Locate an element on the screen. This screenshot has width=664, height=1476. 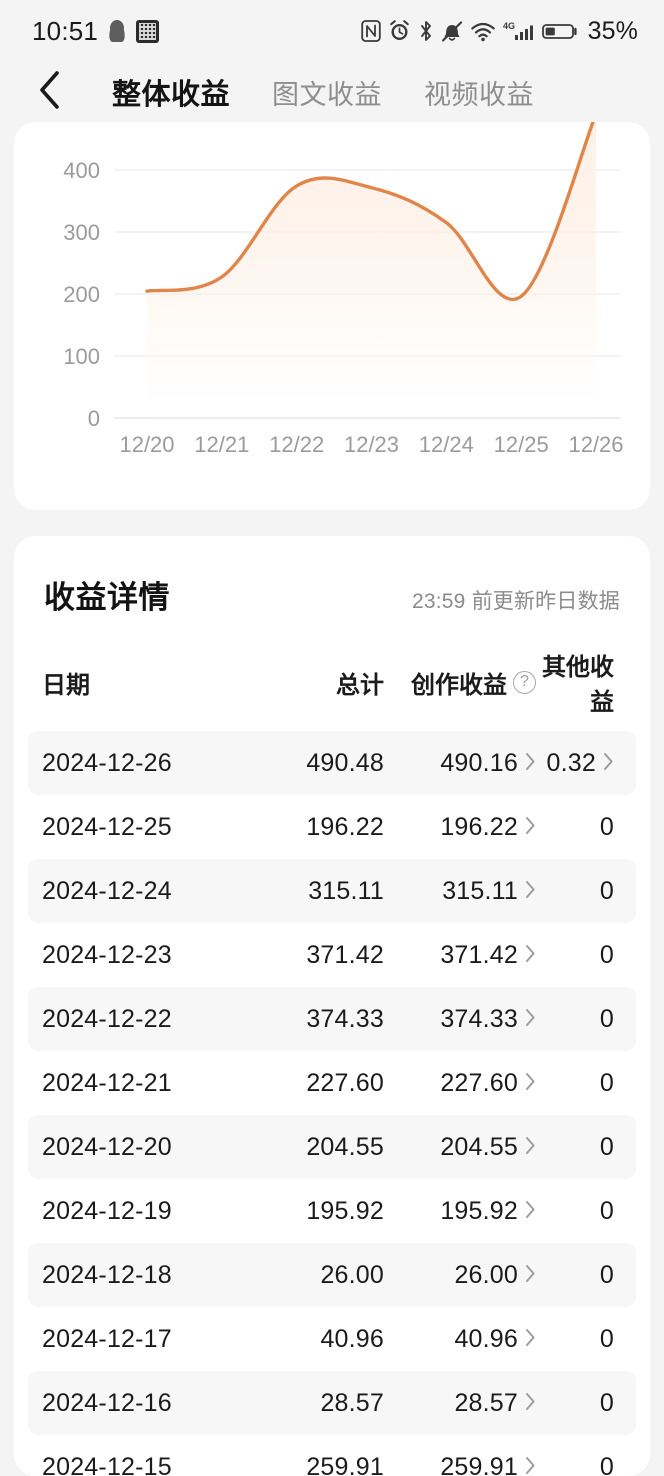
cell-total: 40.96 is located at coordinates (319, 1339).